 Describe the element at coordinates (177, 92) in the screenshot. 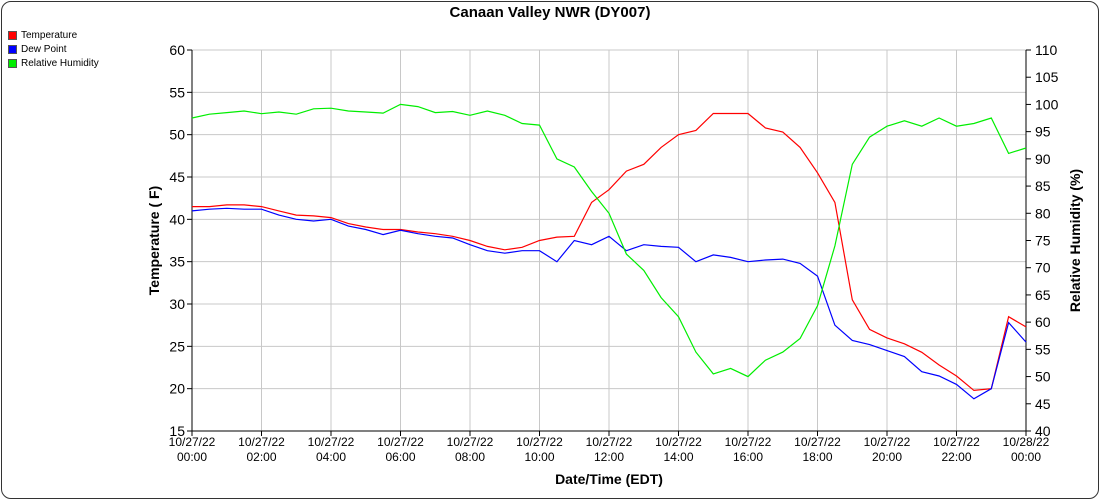

I see `y-tick-label: 55` at that location.